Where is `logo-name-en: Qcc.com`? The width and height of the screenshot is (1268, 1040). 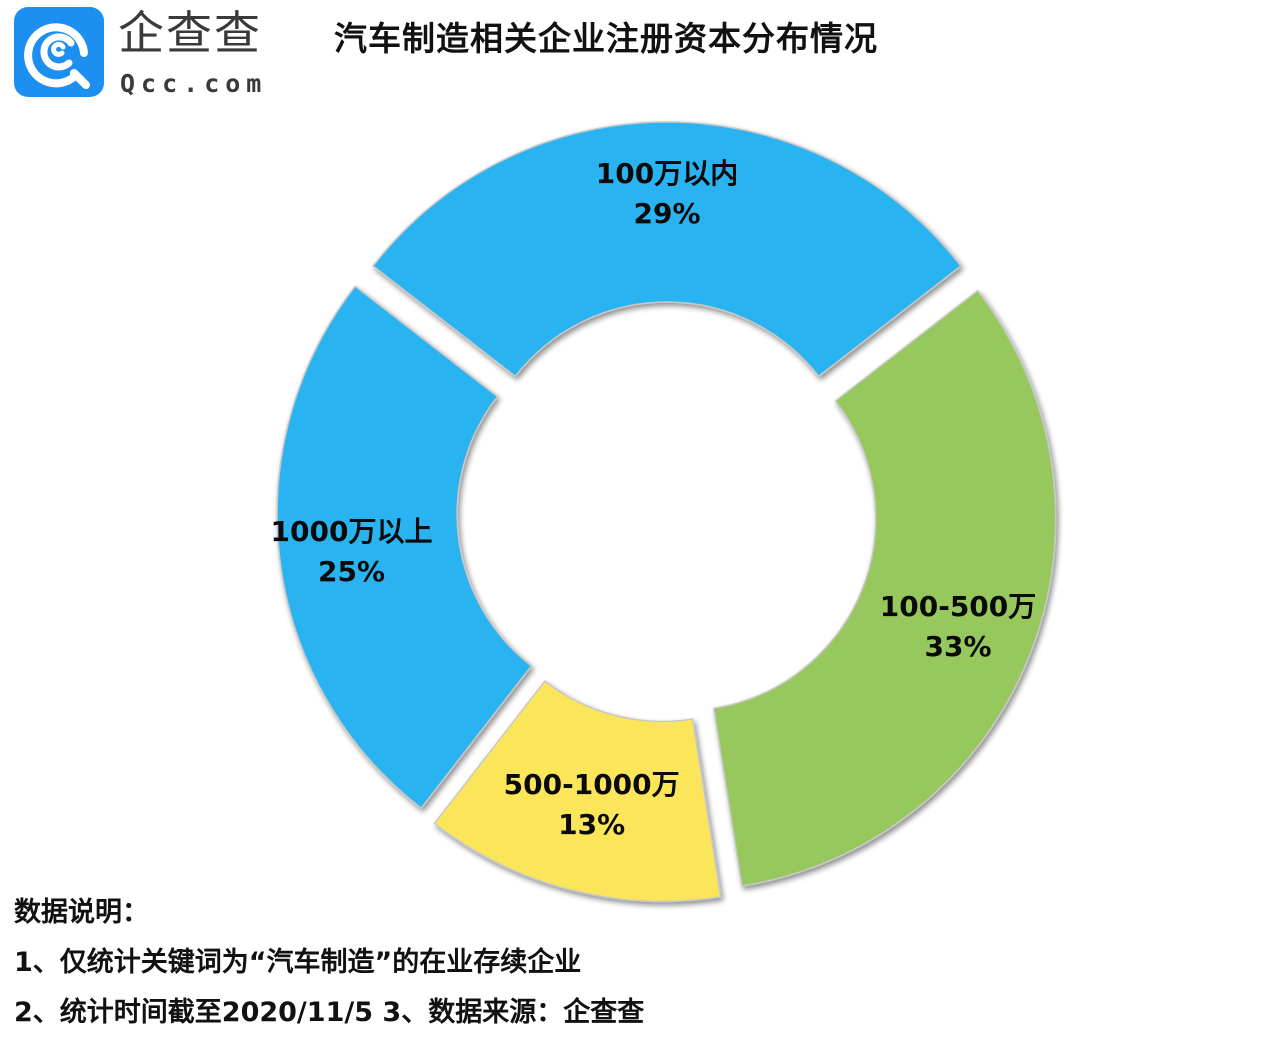 logo-name-en: Qcc.com is located at coordinates (194, 83).